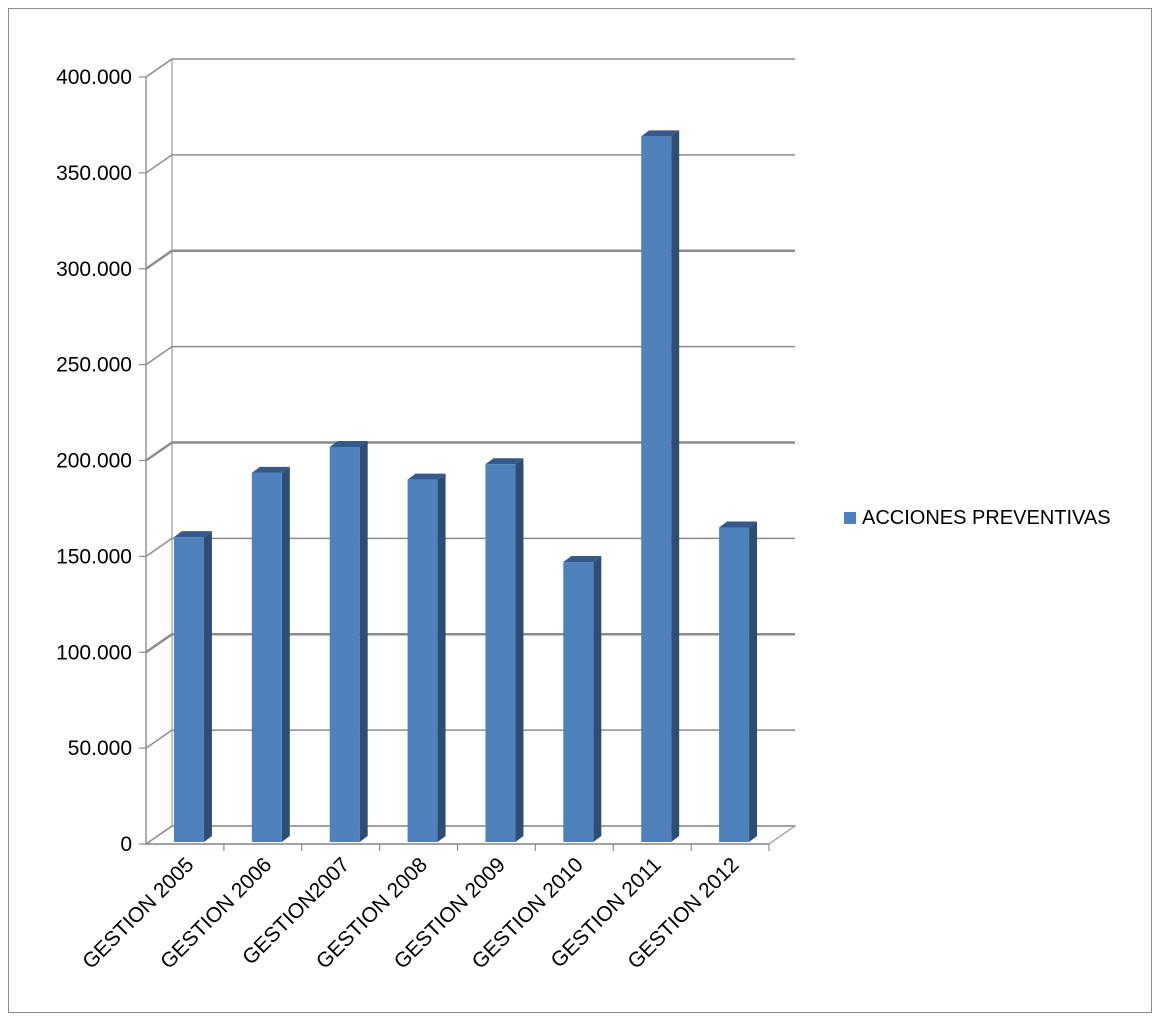  I want to click on legend-swatch, so click(850, 518).